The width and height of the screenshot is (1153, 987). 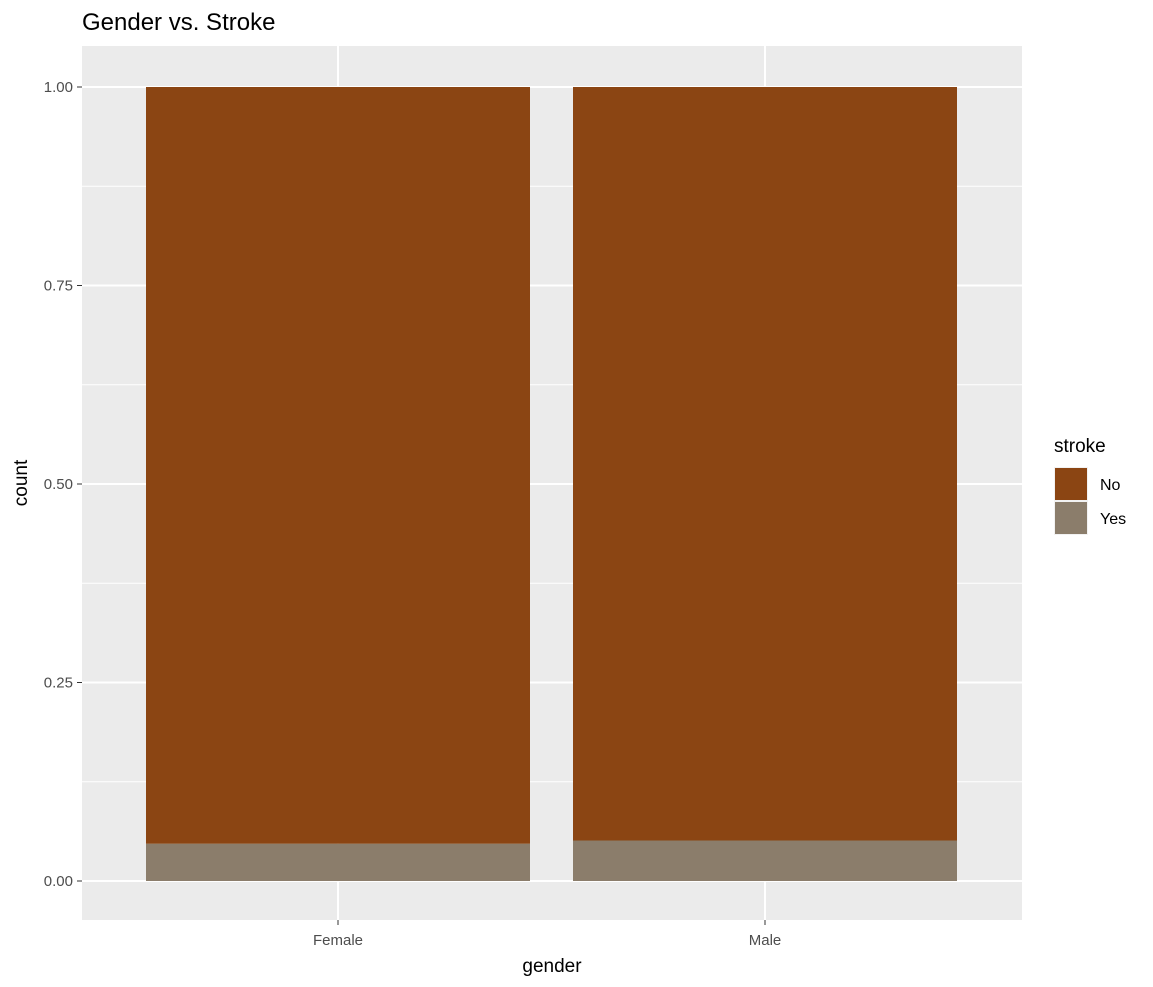 I want to click on legend-swatch-no, so click(x=1071, y=484).